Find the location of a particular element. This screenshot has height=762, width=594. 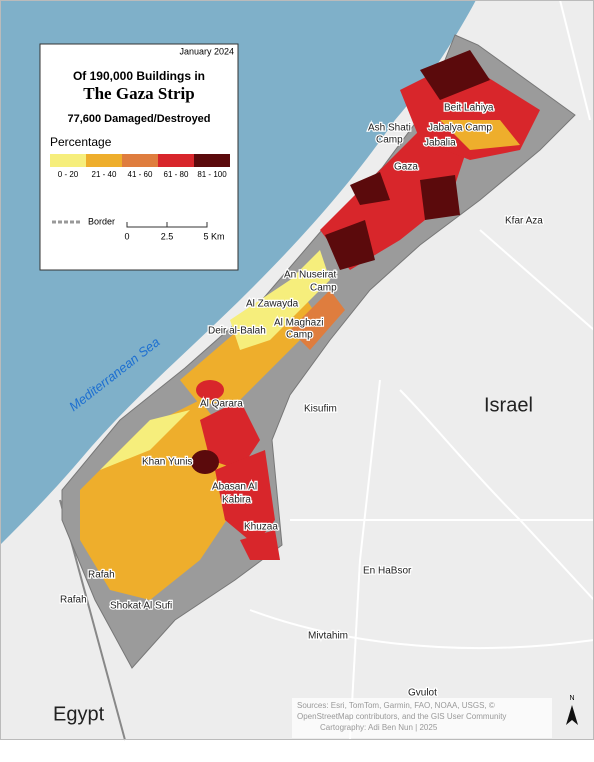

north-label: N is located at coordinates (571, 698).